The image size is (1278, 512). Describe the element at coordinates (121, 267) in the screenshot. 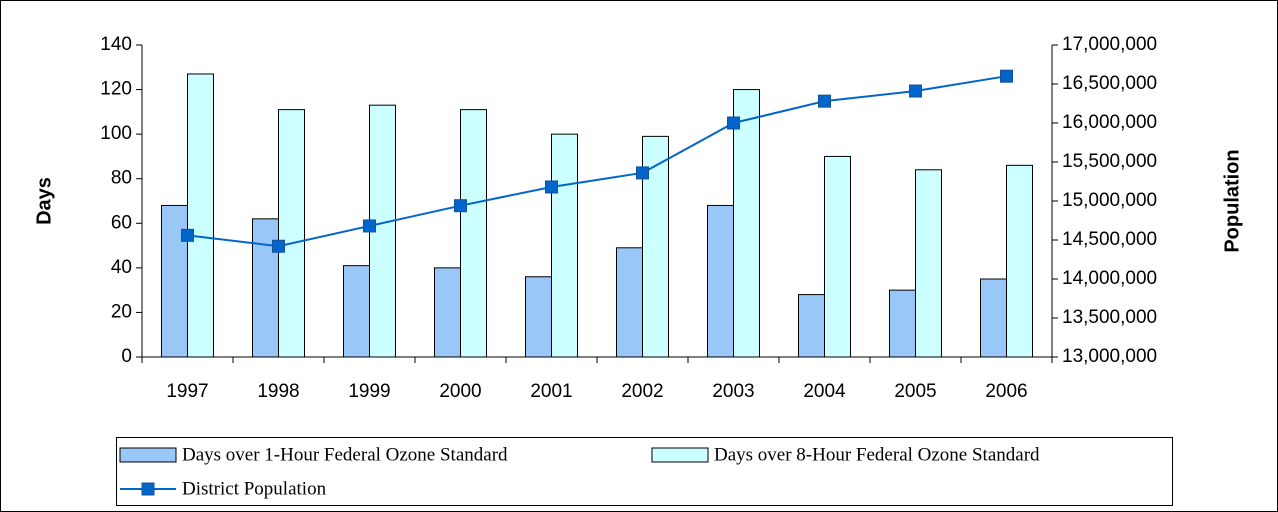

I see `y-tick-label: 40` at that location.